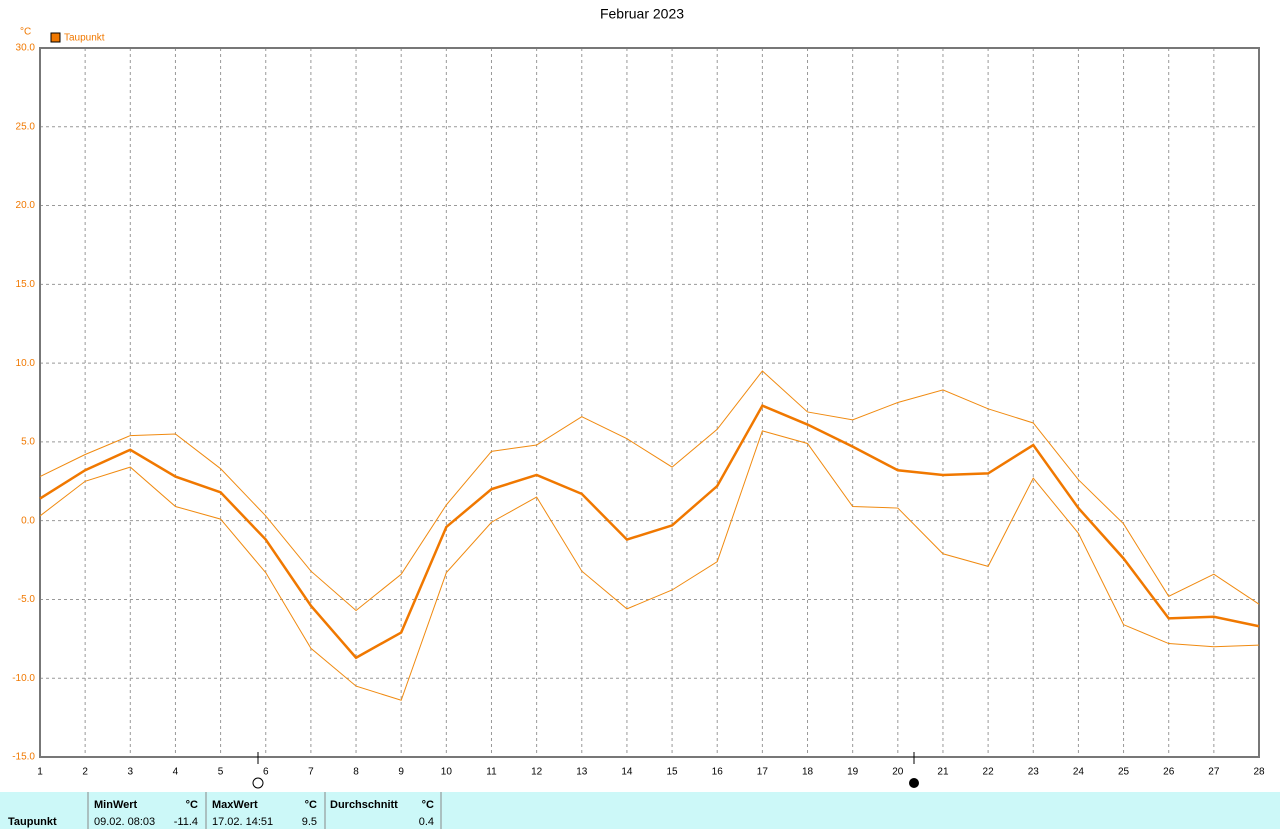  What do you see at coordinates (40, 772) in the screenshot?
I see `x-tick-label: 1` at bounding box center [40, 772].